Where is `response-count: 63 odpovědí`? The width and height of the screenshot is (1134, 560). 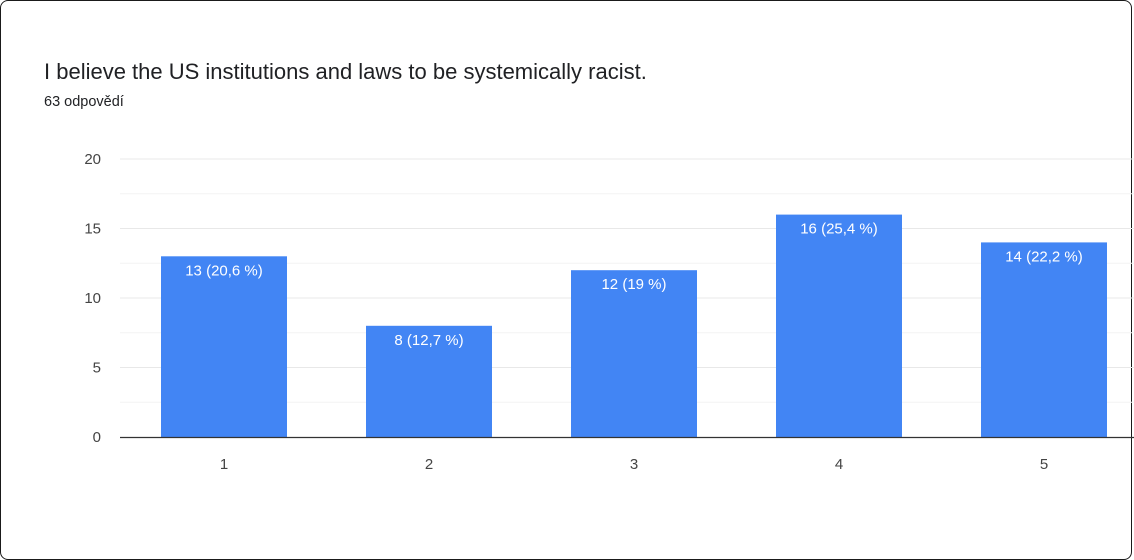 response-count: 63 odpovědí is located at coordinates (84, 102).